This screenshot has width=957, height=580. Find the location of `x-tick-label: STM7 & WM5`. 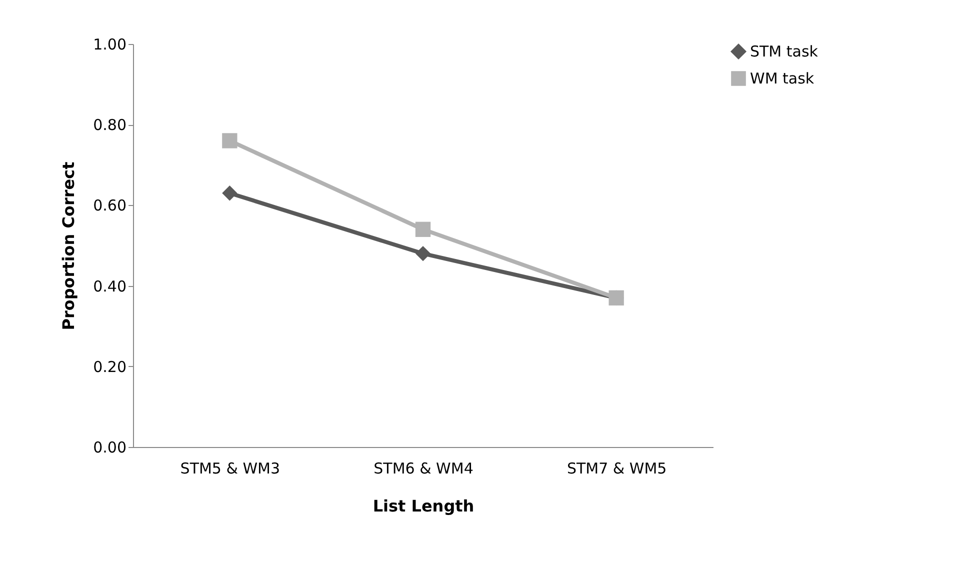

x-tick-label: STM7 & WM5 is located at coordinates (616, 469).